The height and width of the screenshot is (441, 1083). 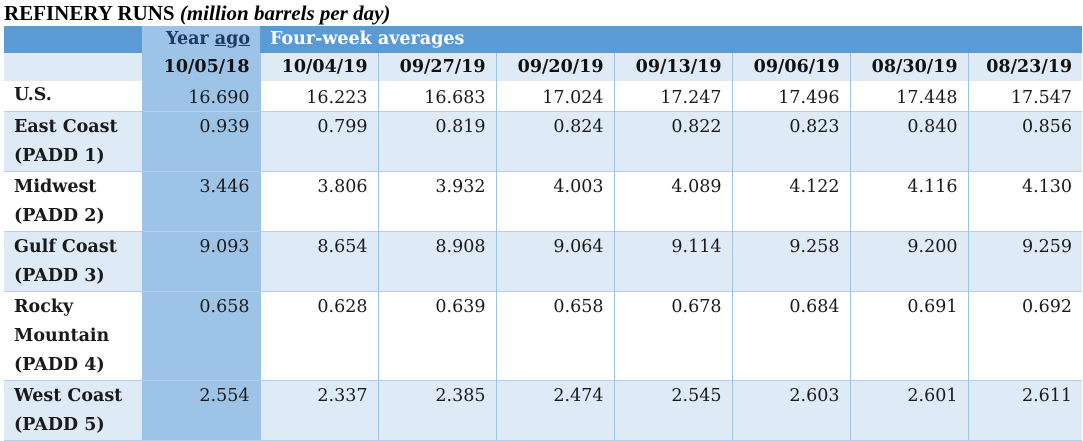 I want to click on row-label: Rocky Mountain (PADD 4), so click(x=73, y=336).